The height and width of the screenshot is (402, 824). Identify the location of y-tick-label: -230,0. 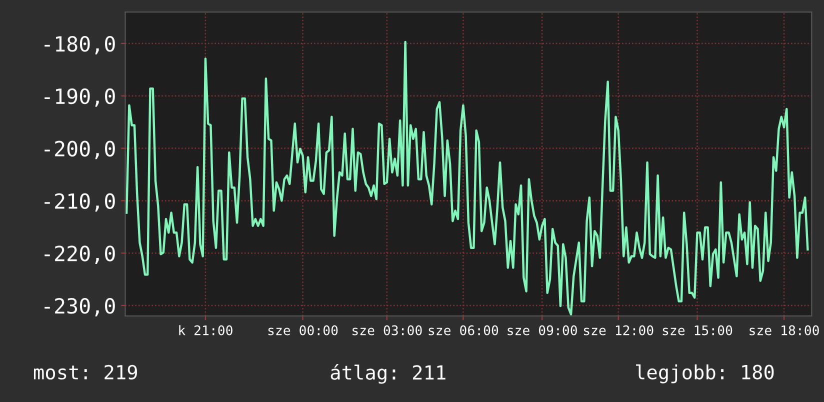
(79, 307).